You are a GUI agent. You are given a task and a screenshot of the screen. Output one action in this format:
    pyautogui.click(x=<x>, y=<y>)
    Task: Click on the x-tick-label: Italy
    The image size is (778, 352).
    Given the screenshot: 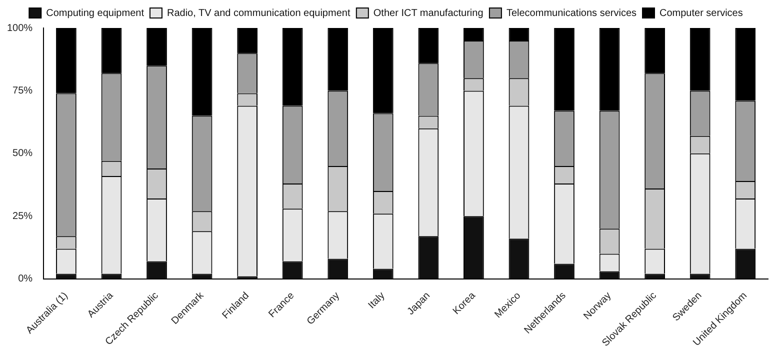 What is the action you would take?
    pyautogui.click(x=377, y=301)
    